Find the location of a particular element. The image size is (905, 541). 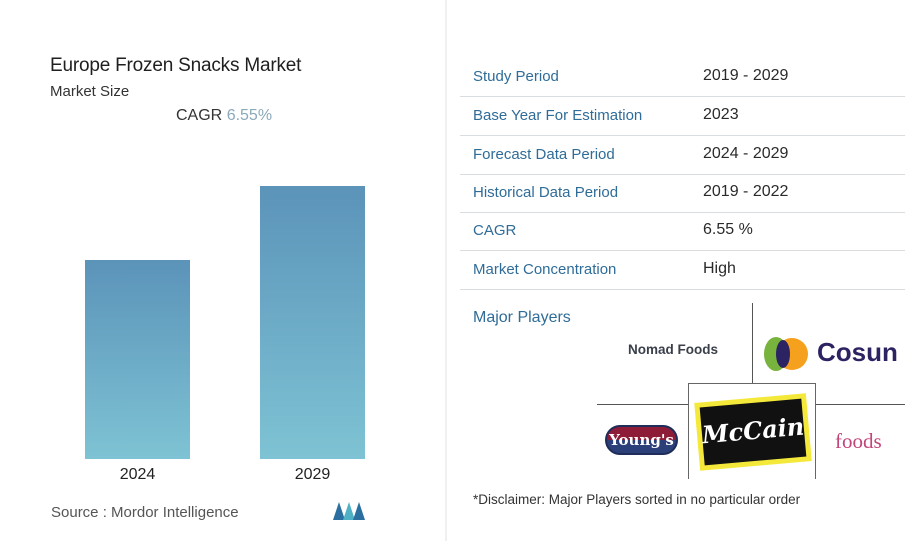

table-row: Historical Data Period 2019 - 2022 is located at coordinates (682, 193).